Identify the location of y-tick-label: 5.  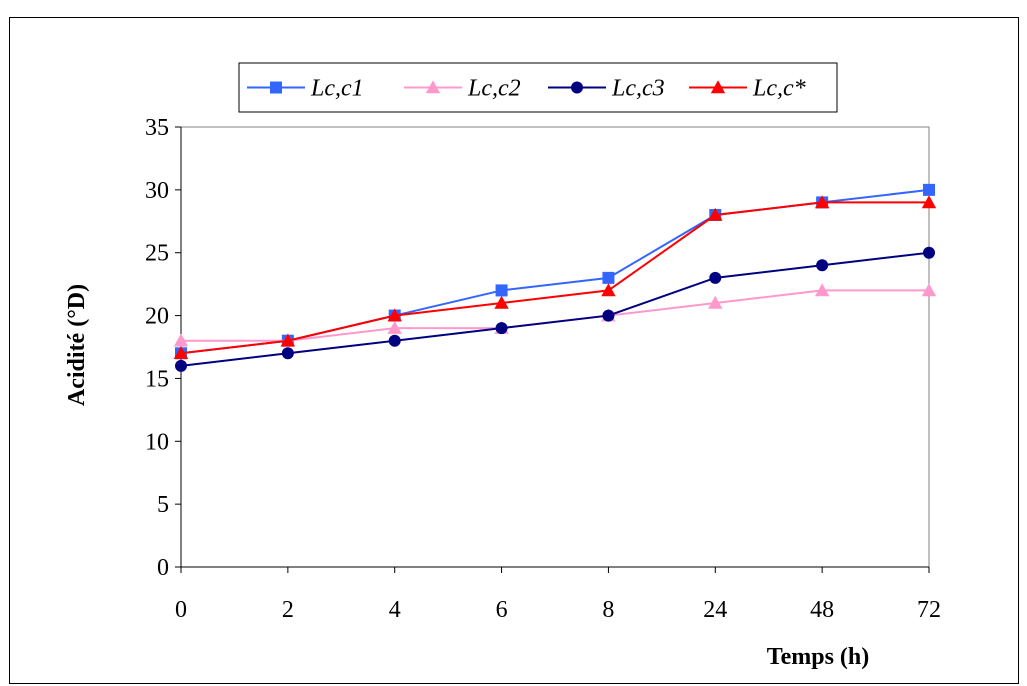
(163, 505).